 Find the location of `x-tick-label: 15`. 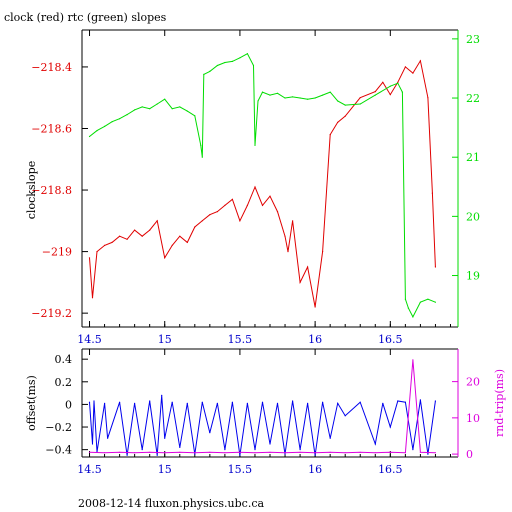

x-tick-label: 15 is located at coordinates (165, 339).